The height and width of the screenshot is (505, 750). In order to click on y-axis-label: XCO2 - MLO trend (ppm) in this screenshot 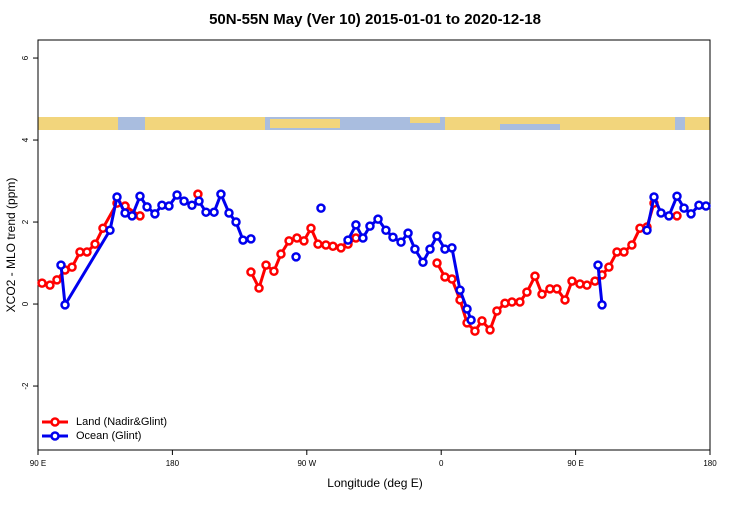, I will do `click(11, 245)`.